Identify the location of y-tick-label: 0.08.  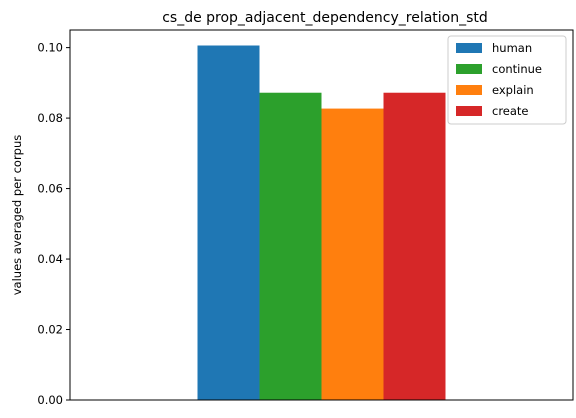
(50, 118).